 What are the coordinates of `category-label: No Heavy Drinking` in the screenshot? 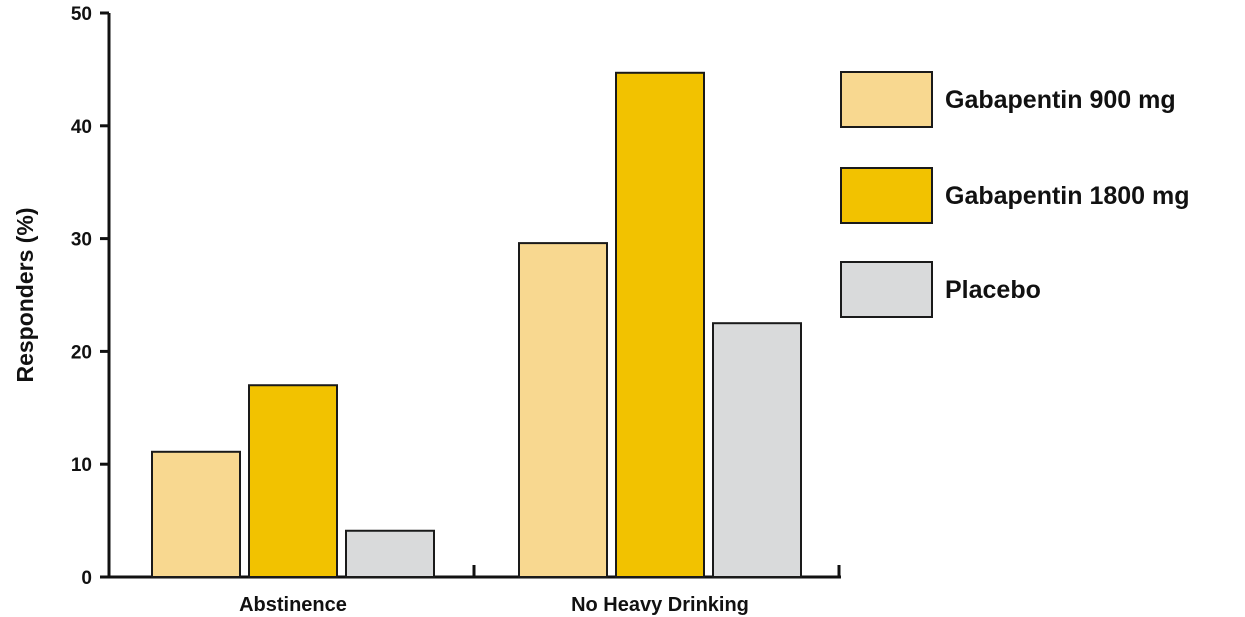 It's located at (660, 605).